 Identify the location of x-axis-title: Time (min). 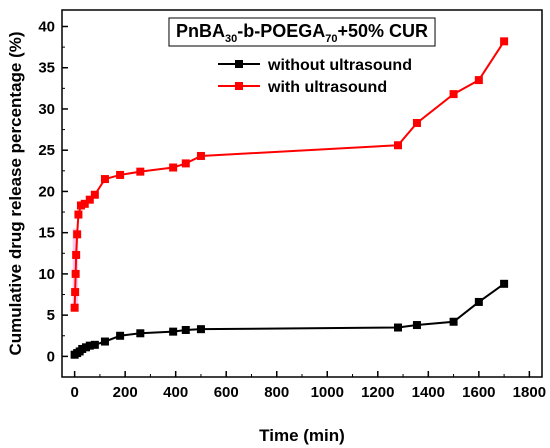
(302, 435).